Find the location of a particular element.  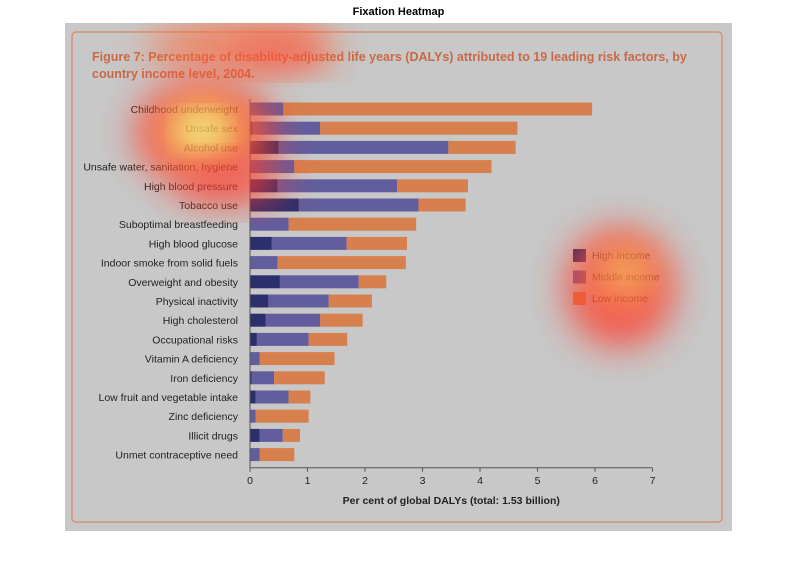

plot-title: Fixation Heatmap is located at coordinates (398, 12).